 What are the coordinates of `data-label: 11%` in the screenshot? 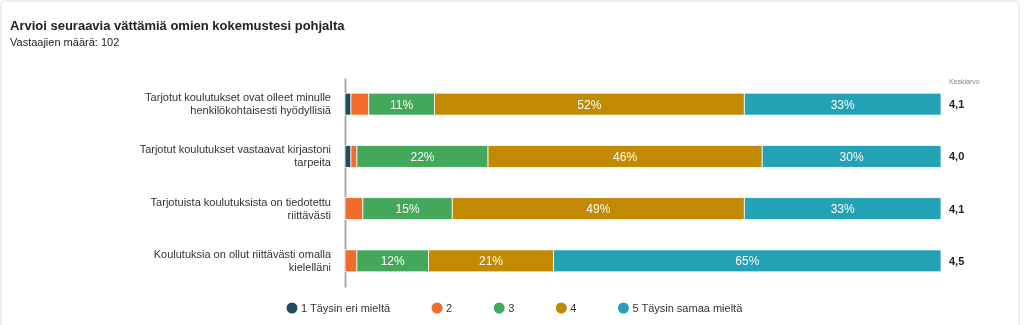 It's located at (402, 104).